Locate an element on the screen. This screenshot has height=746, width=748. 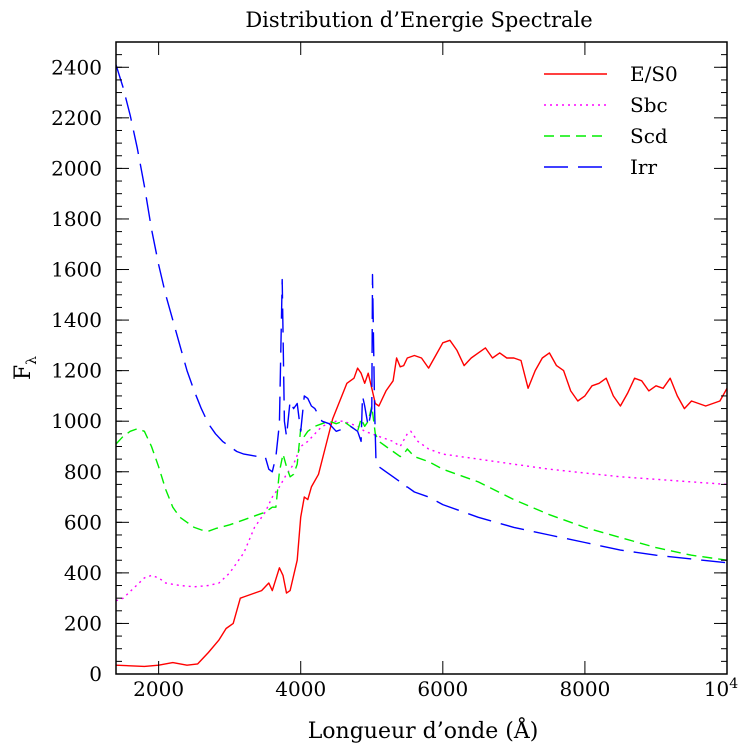
y-tick-label: 400 is located at coordinates (83, 573).